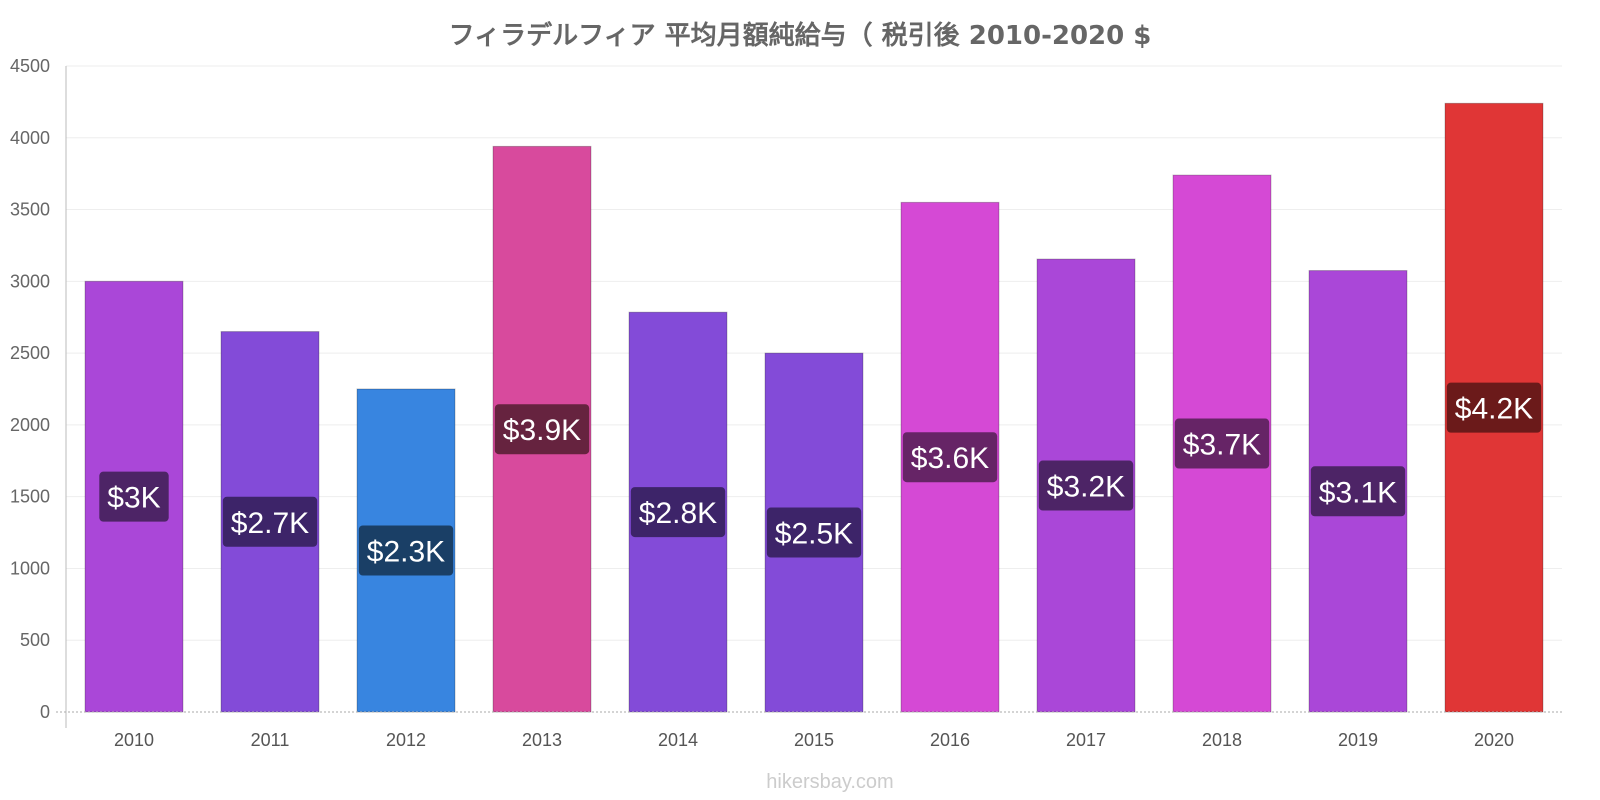 The width and height of the screenshot is (1600, 800). I want to click on data-label-2017: $3.2K, so click(1086, 485).